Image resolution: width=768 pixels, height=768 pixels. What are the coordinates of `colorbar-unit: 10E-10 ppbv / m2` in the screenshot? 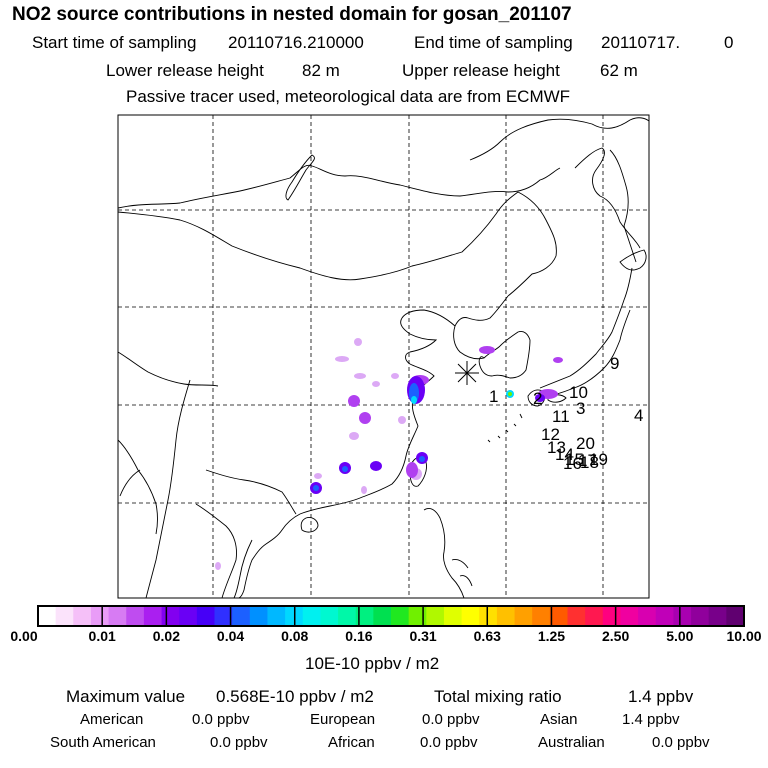 It's located at (372, 663).